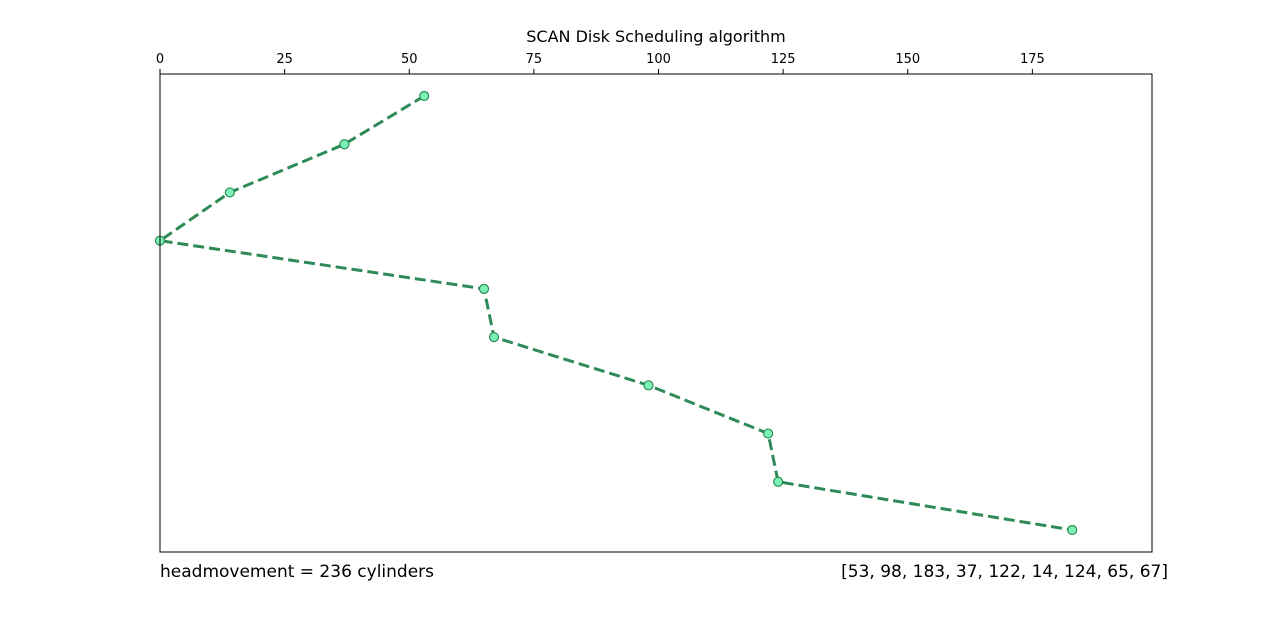 The image size is (1280, 620). I want to click on x-tick-label: 100, so click(658, 59).